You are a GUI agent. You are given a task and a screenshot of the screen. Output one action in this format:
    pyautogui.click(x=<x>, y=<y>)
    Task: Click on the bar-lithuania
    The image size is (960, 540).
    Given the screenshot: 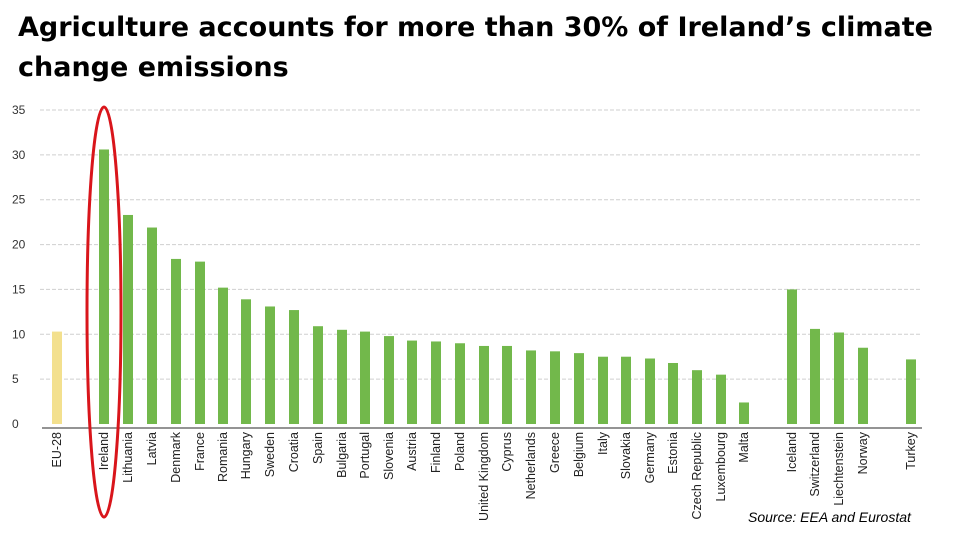 What is the action you would take?
    pyautogui.click(x=128, y=319)
    